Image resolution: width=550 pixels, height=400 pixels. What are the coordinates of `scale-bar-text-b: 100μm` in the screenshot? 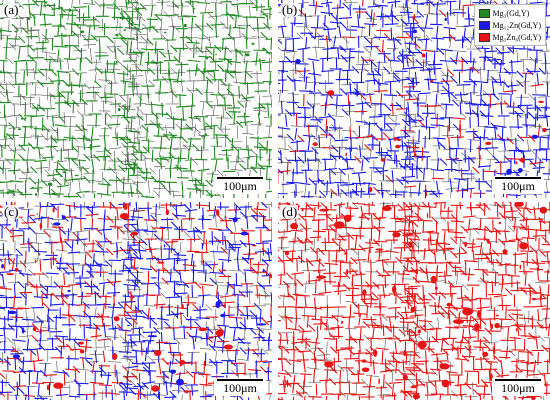 It's located at (518, 186).